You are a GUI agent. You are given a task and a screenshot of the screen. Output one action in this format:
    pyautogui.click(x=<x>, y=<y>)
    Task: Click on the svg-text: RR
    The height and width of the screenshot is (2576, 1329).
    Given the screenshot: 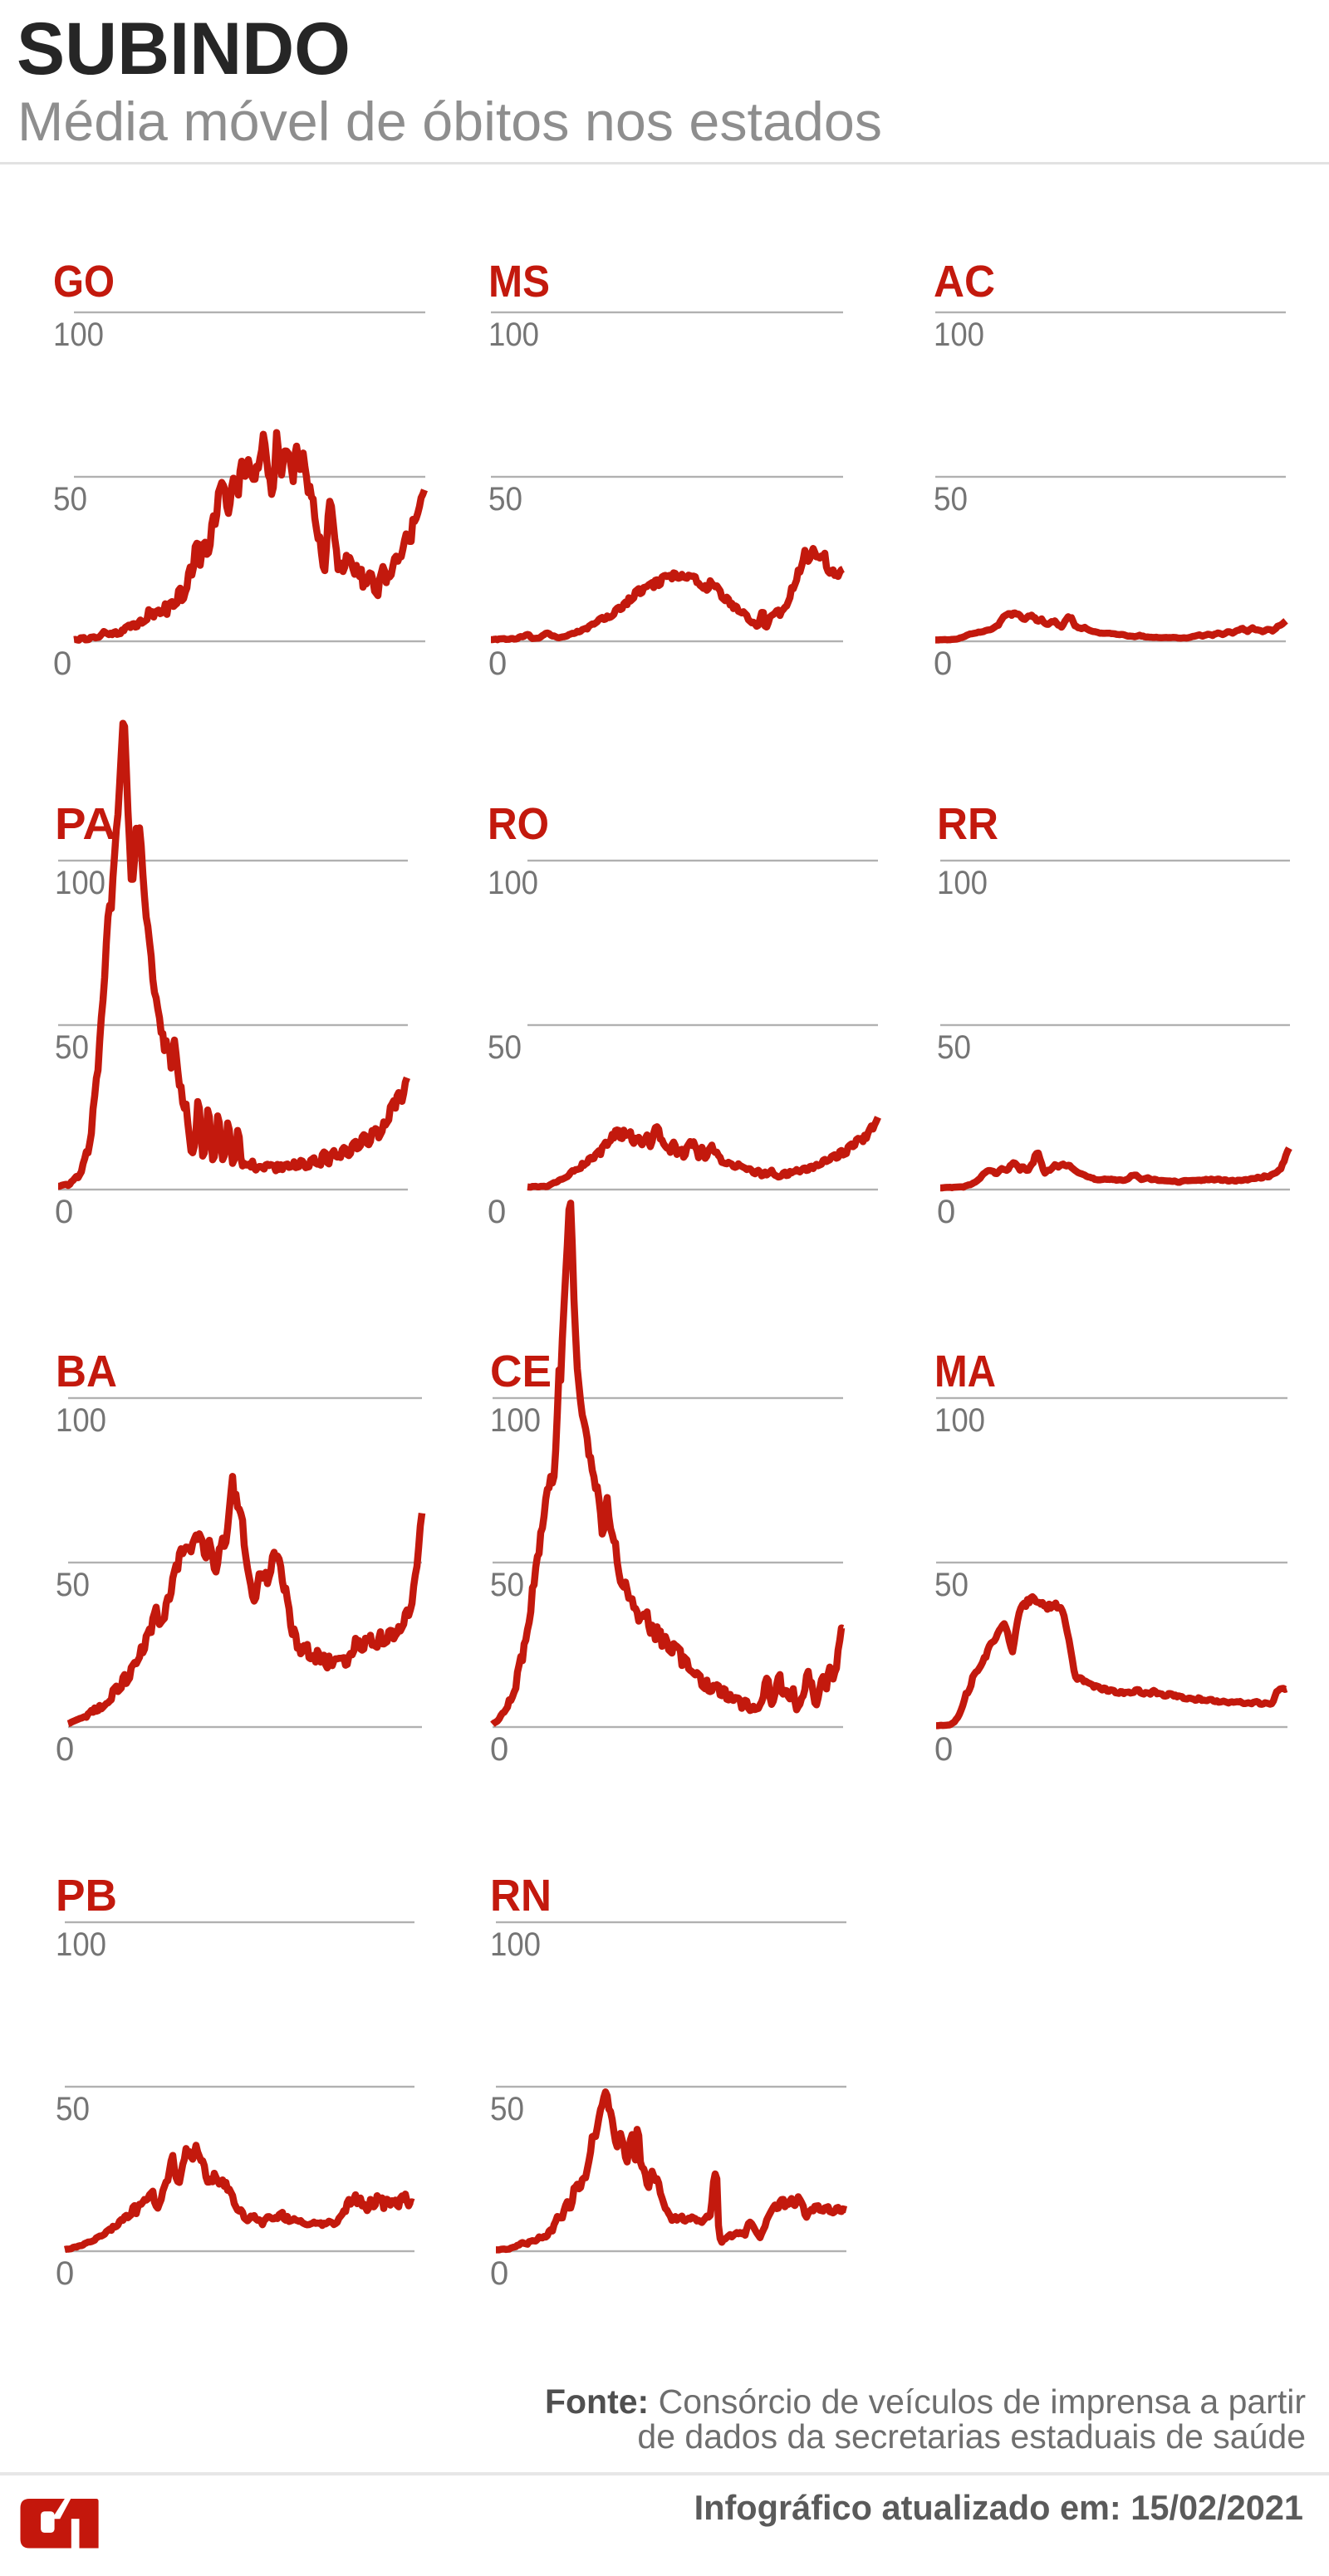 What is the action you would take?
    pyautogui.click(x=967, y=824)
    